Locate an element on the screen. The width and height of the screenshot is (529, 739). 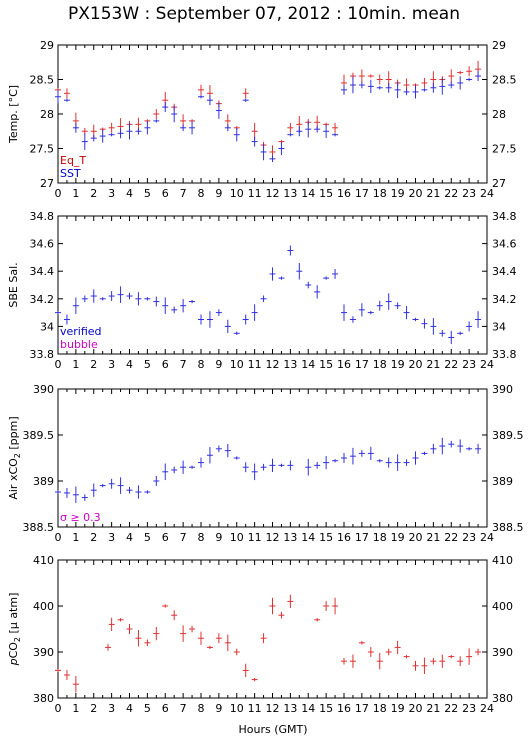
y-tick-label-left: 389.5 is located at coordinates (39, 435).